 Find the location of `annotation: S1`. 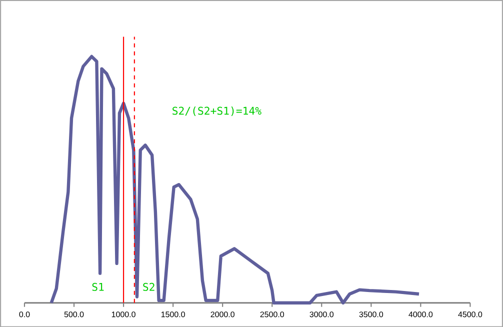

annotation: S1 is located at coordinates (98, 286).